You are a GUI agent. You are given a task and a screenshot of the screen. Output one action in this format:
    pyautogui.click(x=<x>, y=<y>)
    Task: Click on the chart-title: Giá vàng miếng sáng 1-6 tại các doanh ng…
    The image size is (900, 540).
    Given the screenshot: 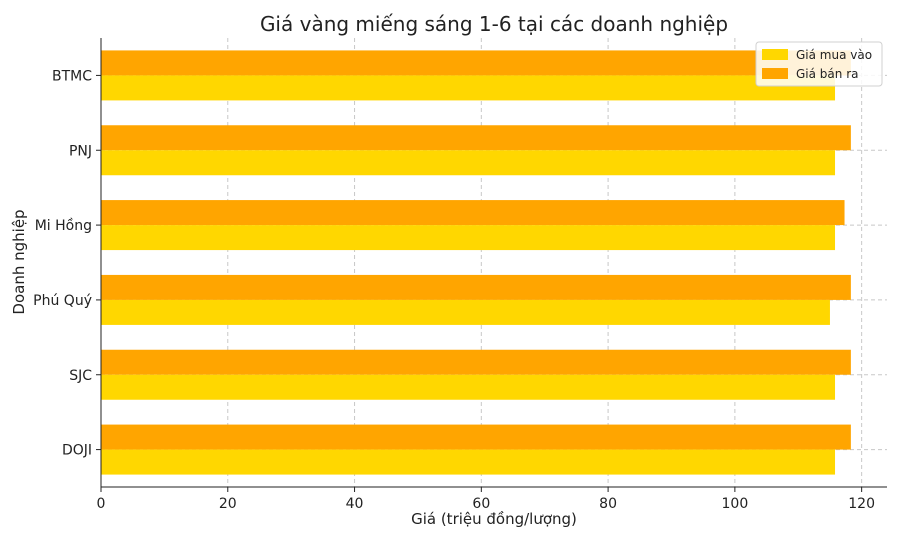 What is the action you would take?
    pyautogui.click(x=494, y=24)
    